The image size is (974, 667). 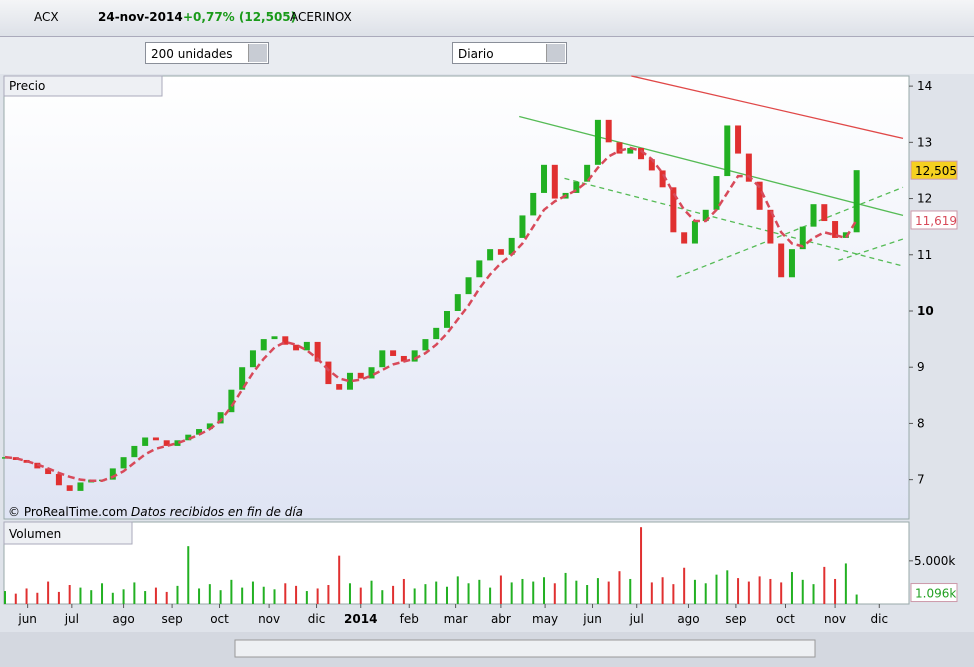 What do you see at coordinates (71, 619) in the screenshot?
I see `x-tick-label: jul` at bounding box center [71, 619].